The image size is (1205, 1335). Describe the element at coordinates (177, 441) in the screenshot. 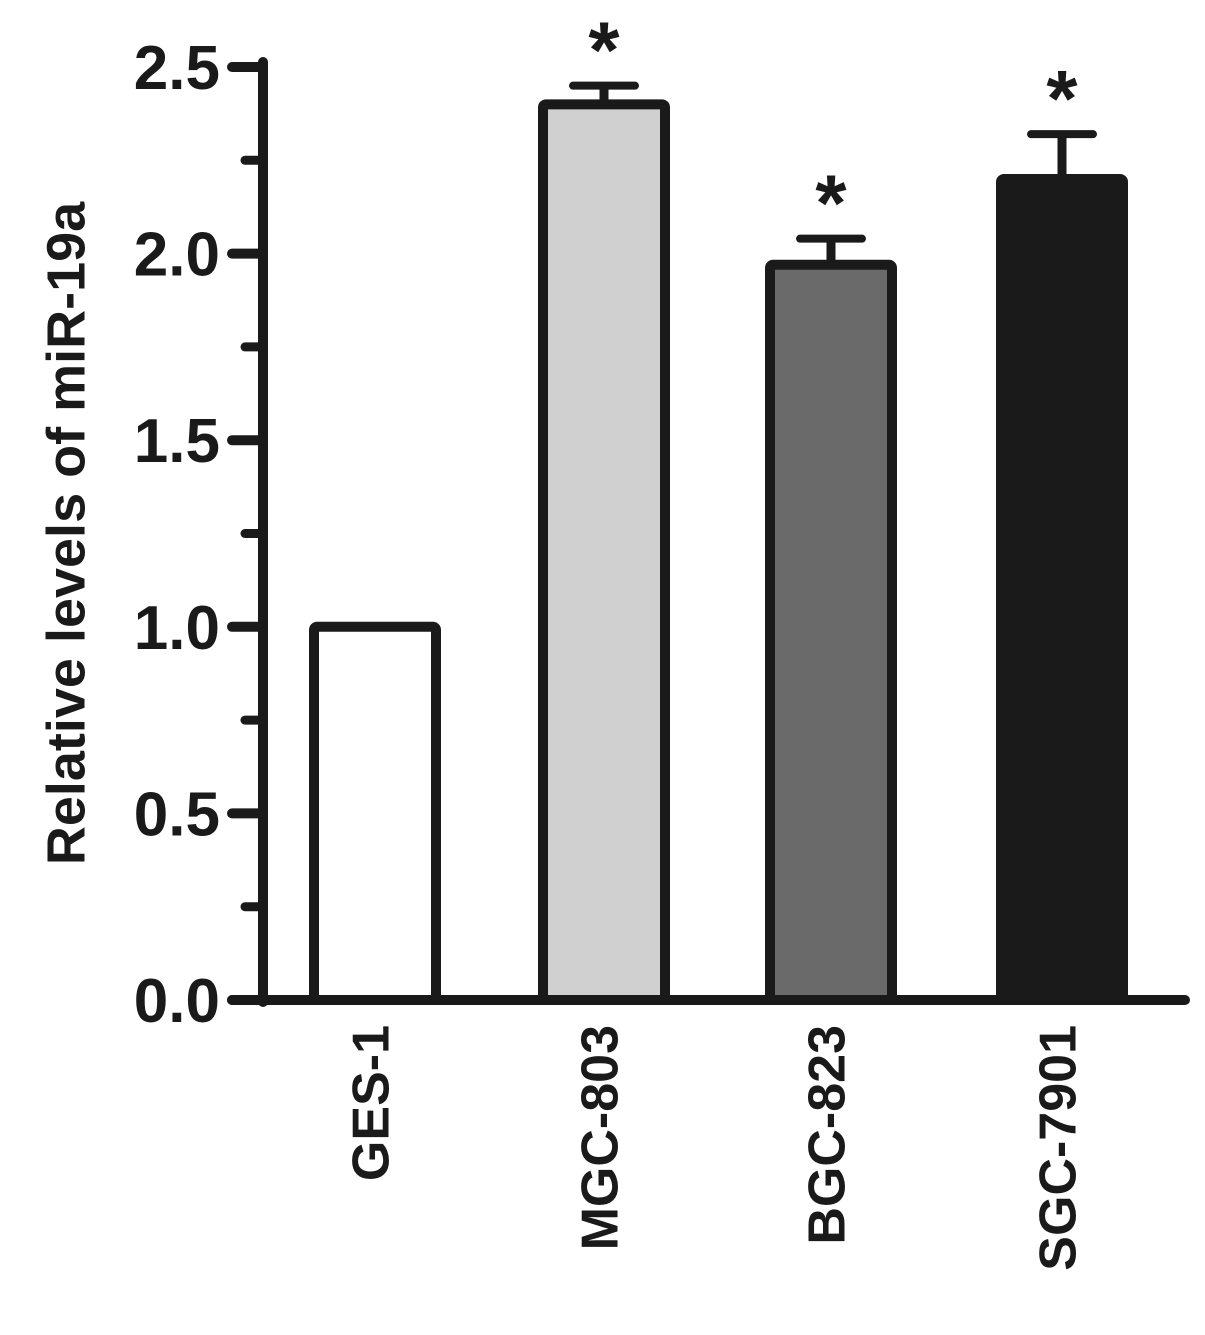

I see `y-tick-label-3: 1.5` at that location.